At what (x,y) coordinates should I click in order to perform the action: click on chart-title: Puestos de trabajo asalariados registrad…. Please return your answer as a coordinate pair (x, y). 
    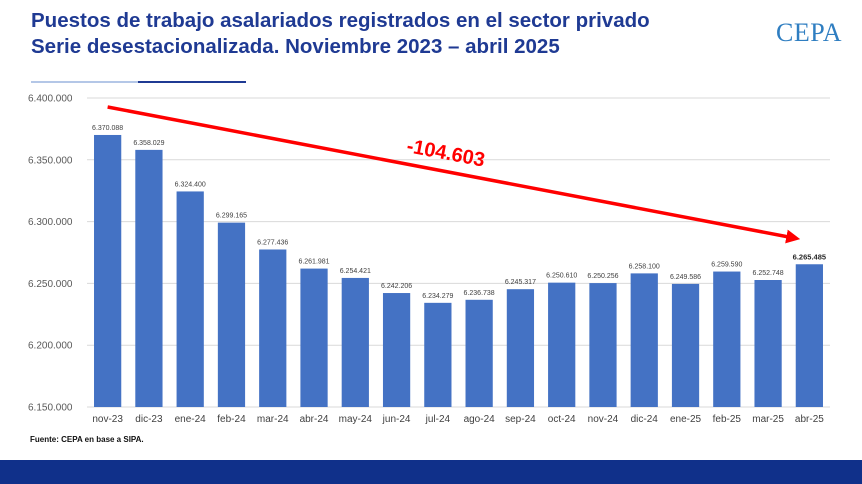
    Looking at the image, I should click on (340, 34).